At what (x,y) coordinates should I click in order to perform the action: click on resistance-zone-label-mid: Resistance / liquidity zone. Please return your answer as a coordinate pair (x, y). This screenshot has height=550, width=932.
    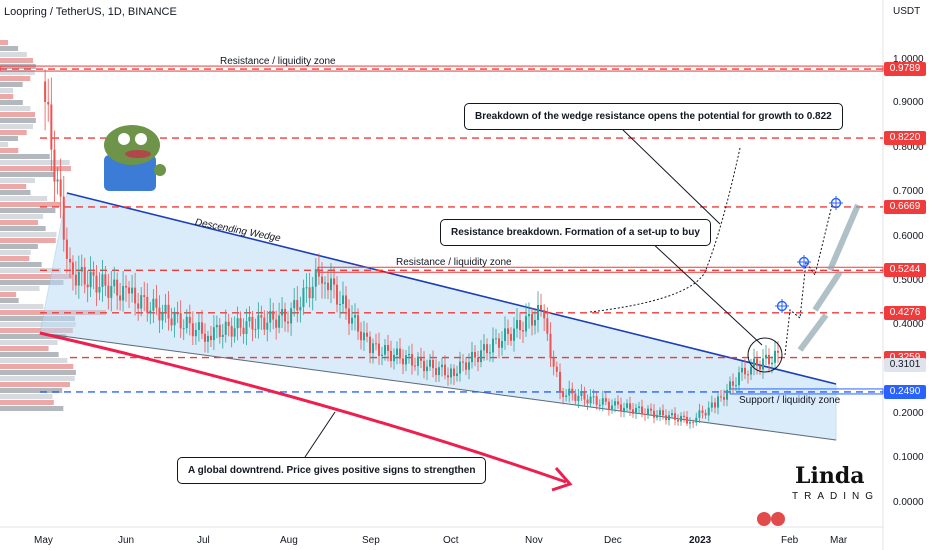
    Looking at the image, I should click on (454, 262).